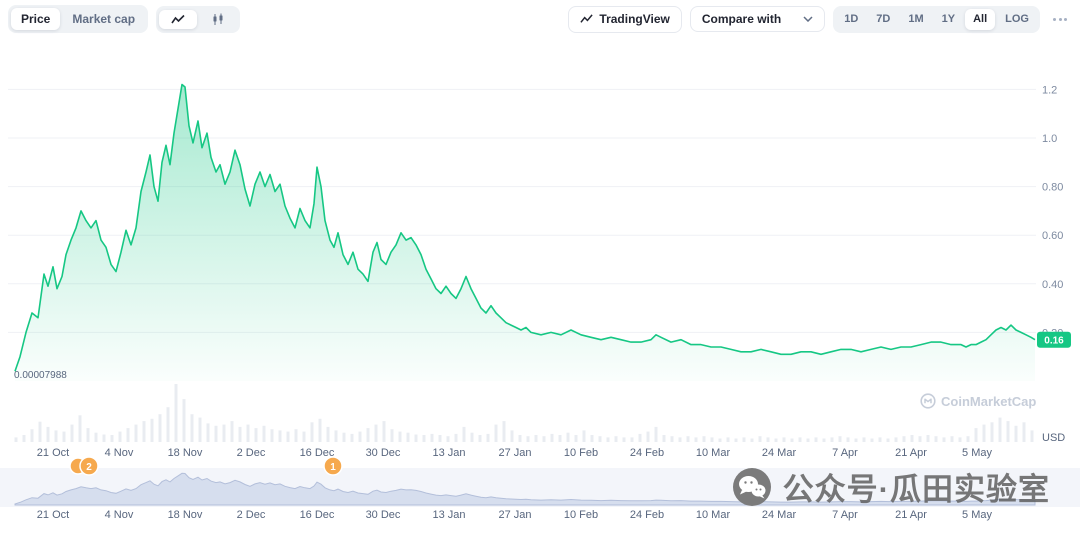 The image size is (1080, 534). Describe the element at coordinates (1060, 19) in the screenshot. I see `more-options-button` at that location.